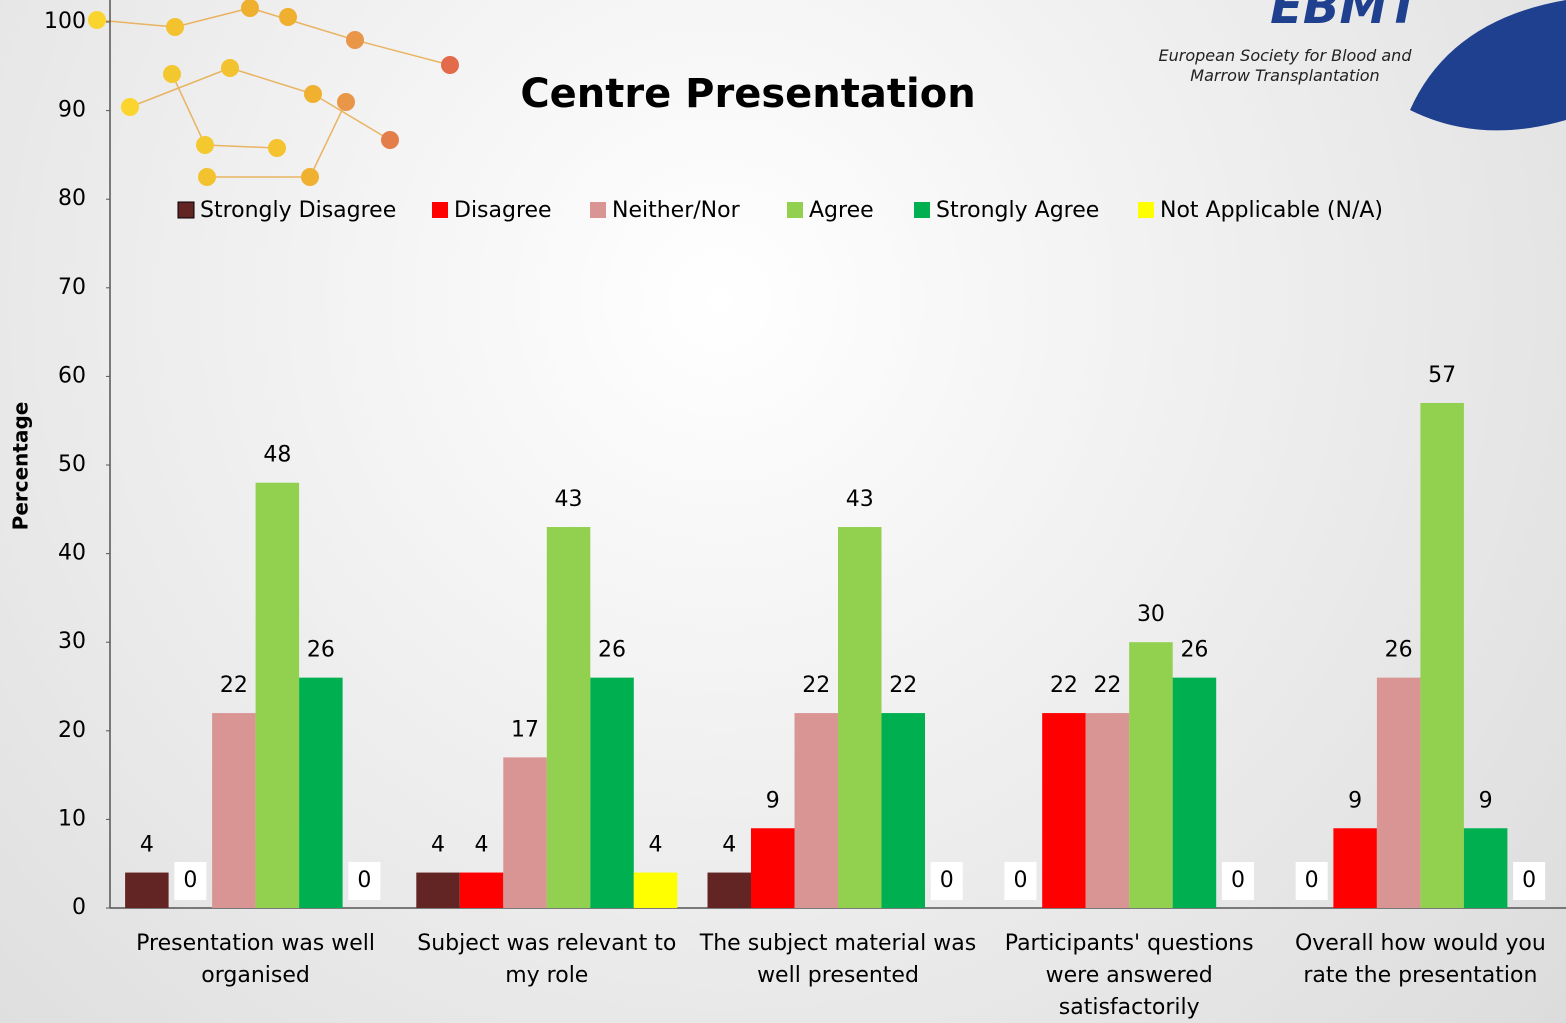  What do you see at coordinates (841, 210) in the screenshot?
I see `legend-label: Agree` at bounding box center [841, 210].